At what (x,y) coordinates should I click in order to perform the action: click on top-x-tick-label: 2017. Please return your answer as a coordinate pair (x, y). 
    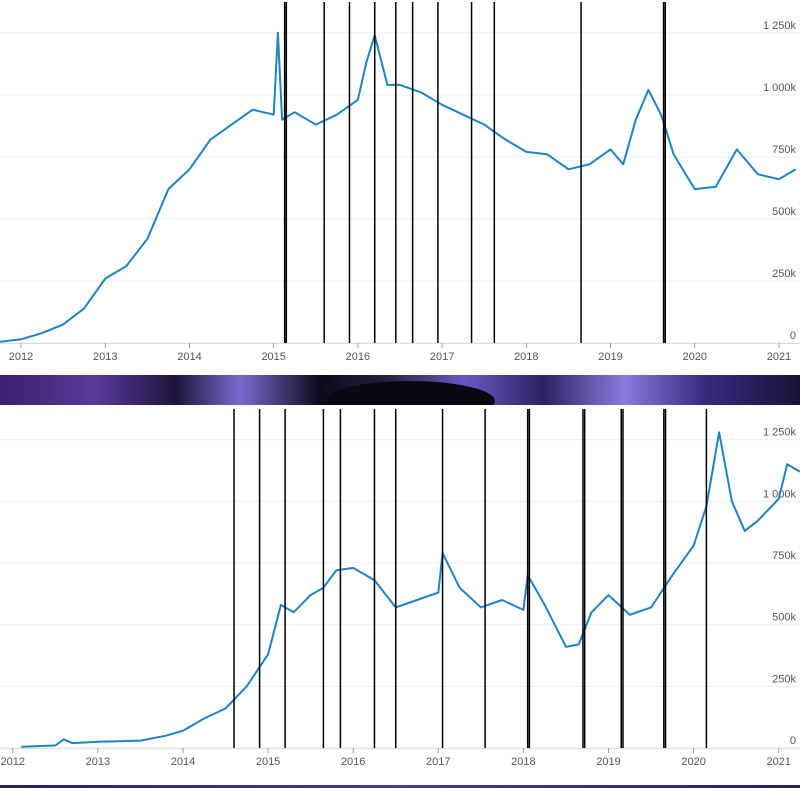
    Looking at the image, I should click on (442, 357).